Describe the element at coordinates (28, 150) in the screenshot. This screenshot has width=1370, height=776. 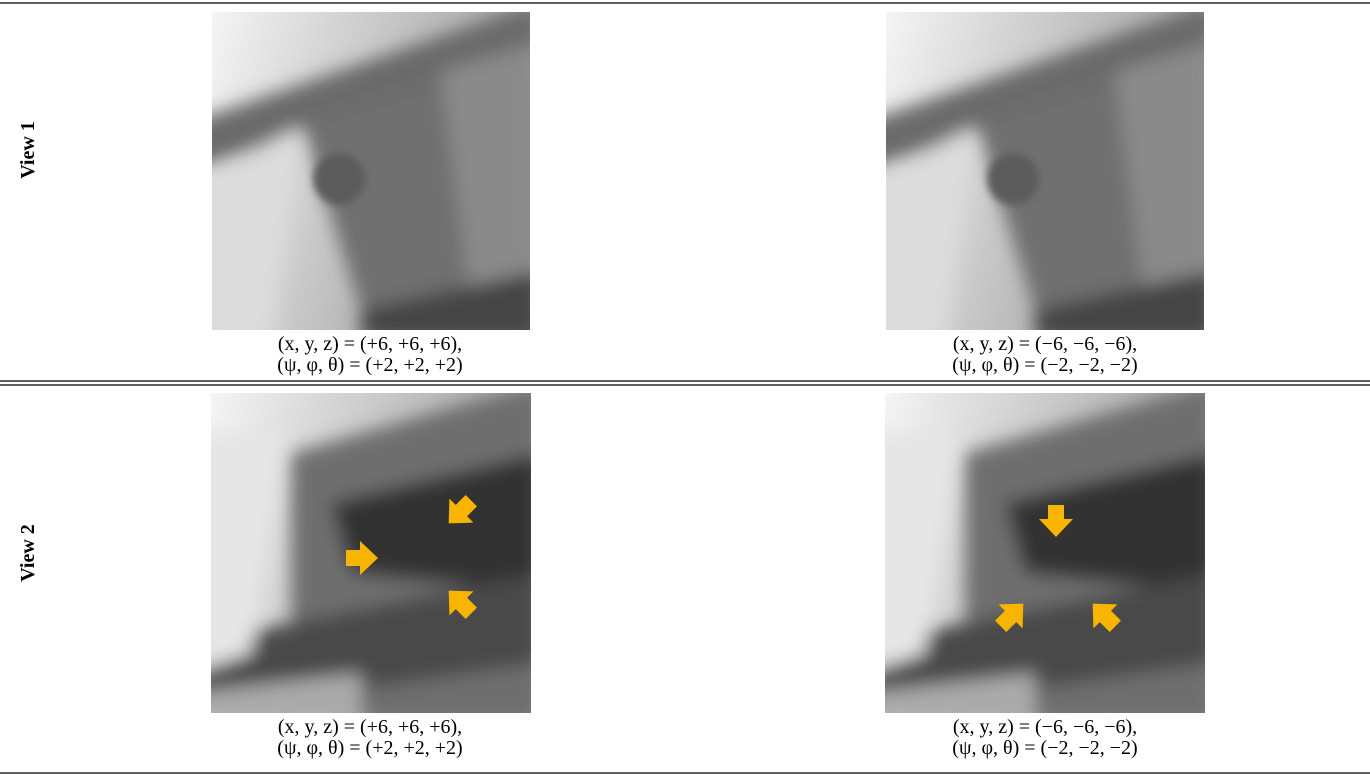
I see `row-label: View 1` at that location.